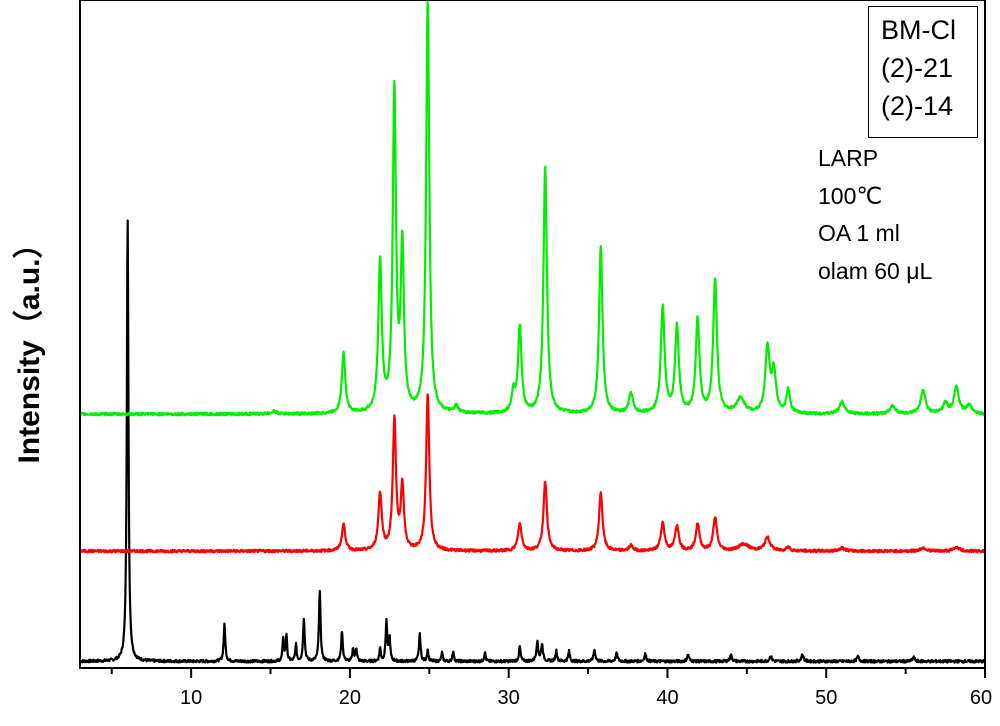 The height and width of the screenshot is (726, 1000). What do you see at coordinates (850, 195) in the screenshot?
I see `annotation-temperature: 100℃` at bounding box center [850, 195].